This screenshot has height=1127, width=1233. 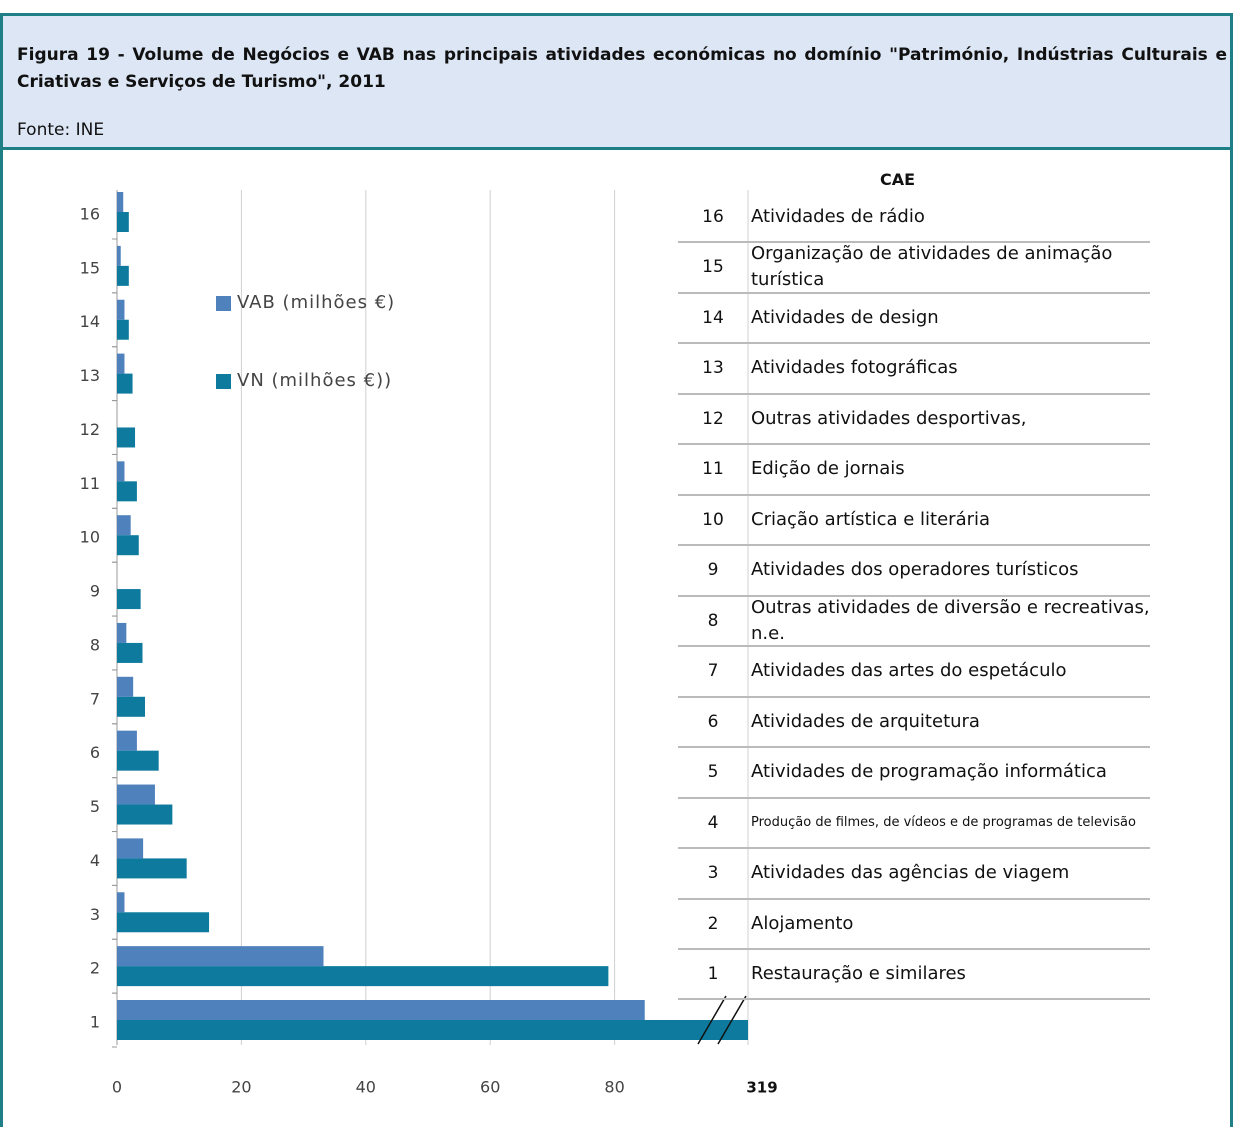 What do you see at coordinates (95, 644) in the screenshot?
I see `y-tick-label: 8` at bounding box center [95, 644].